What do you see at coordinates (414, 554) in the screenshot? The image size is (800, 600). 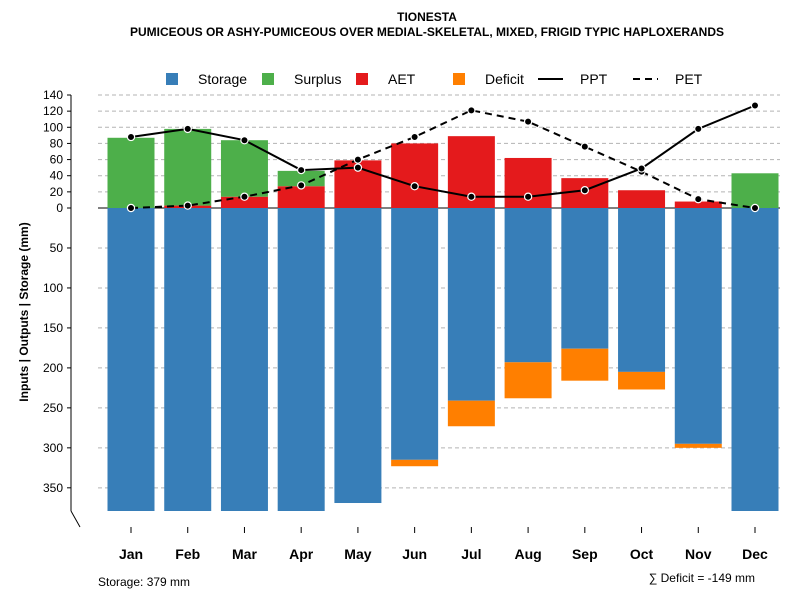 I see `x-tick-label: Jun` at bounding box center [414, 554].